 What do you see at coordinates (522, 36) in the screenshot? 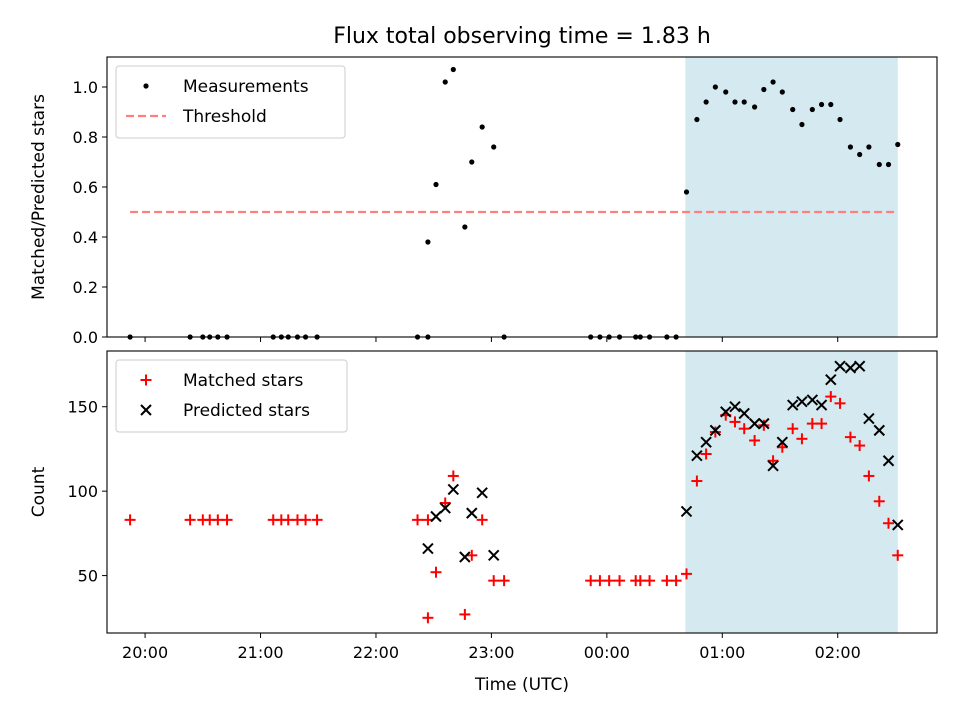
I see `chart-title: Flux total observing time = 1.83 h` at bounding box center [522, 36].